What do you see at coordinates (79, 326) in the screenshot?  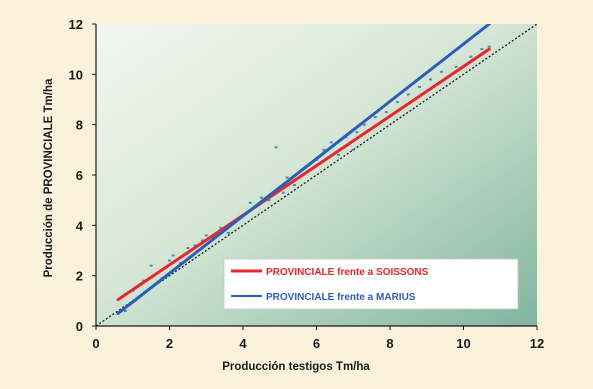 I see `y-tick-label: 0` at bounding box center [79, 326].